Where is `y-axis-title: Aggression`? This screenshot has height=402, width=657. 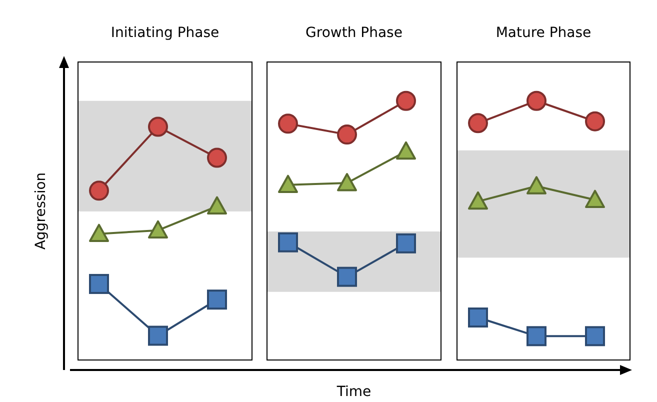
y-axis-title: Aggression is located at coordinates (41, 211).